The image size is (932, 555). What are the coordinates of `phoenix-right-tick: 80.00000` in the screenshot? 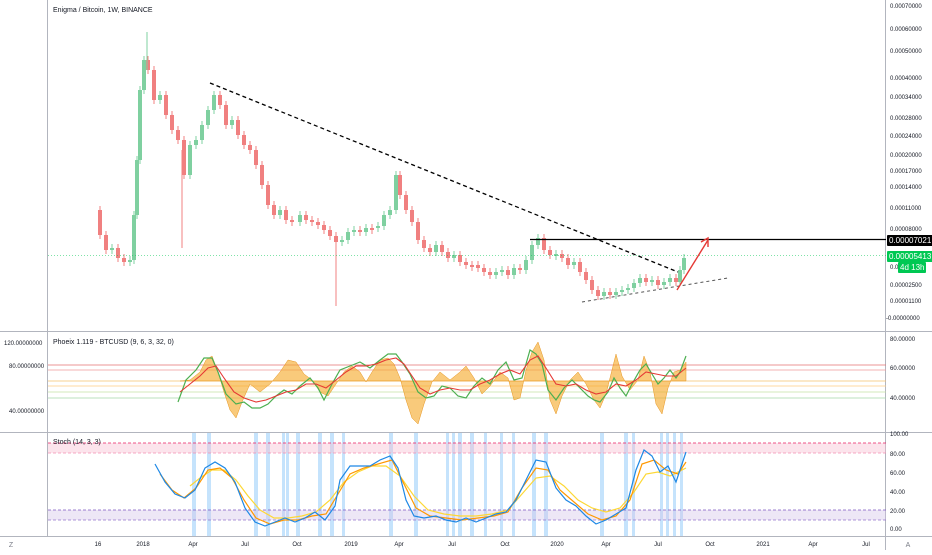 It's located at (903, 340).